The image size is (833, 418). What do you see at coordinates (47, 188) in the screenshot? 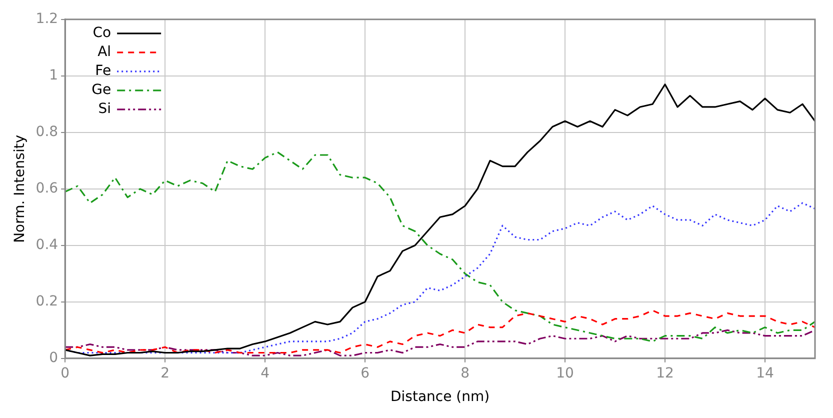
I see `y-tick-label: 0.6` at bounding box center [47, 188].